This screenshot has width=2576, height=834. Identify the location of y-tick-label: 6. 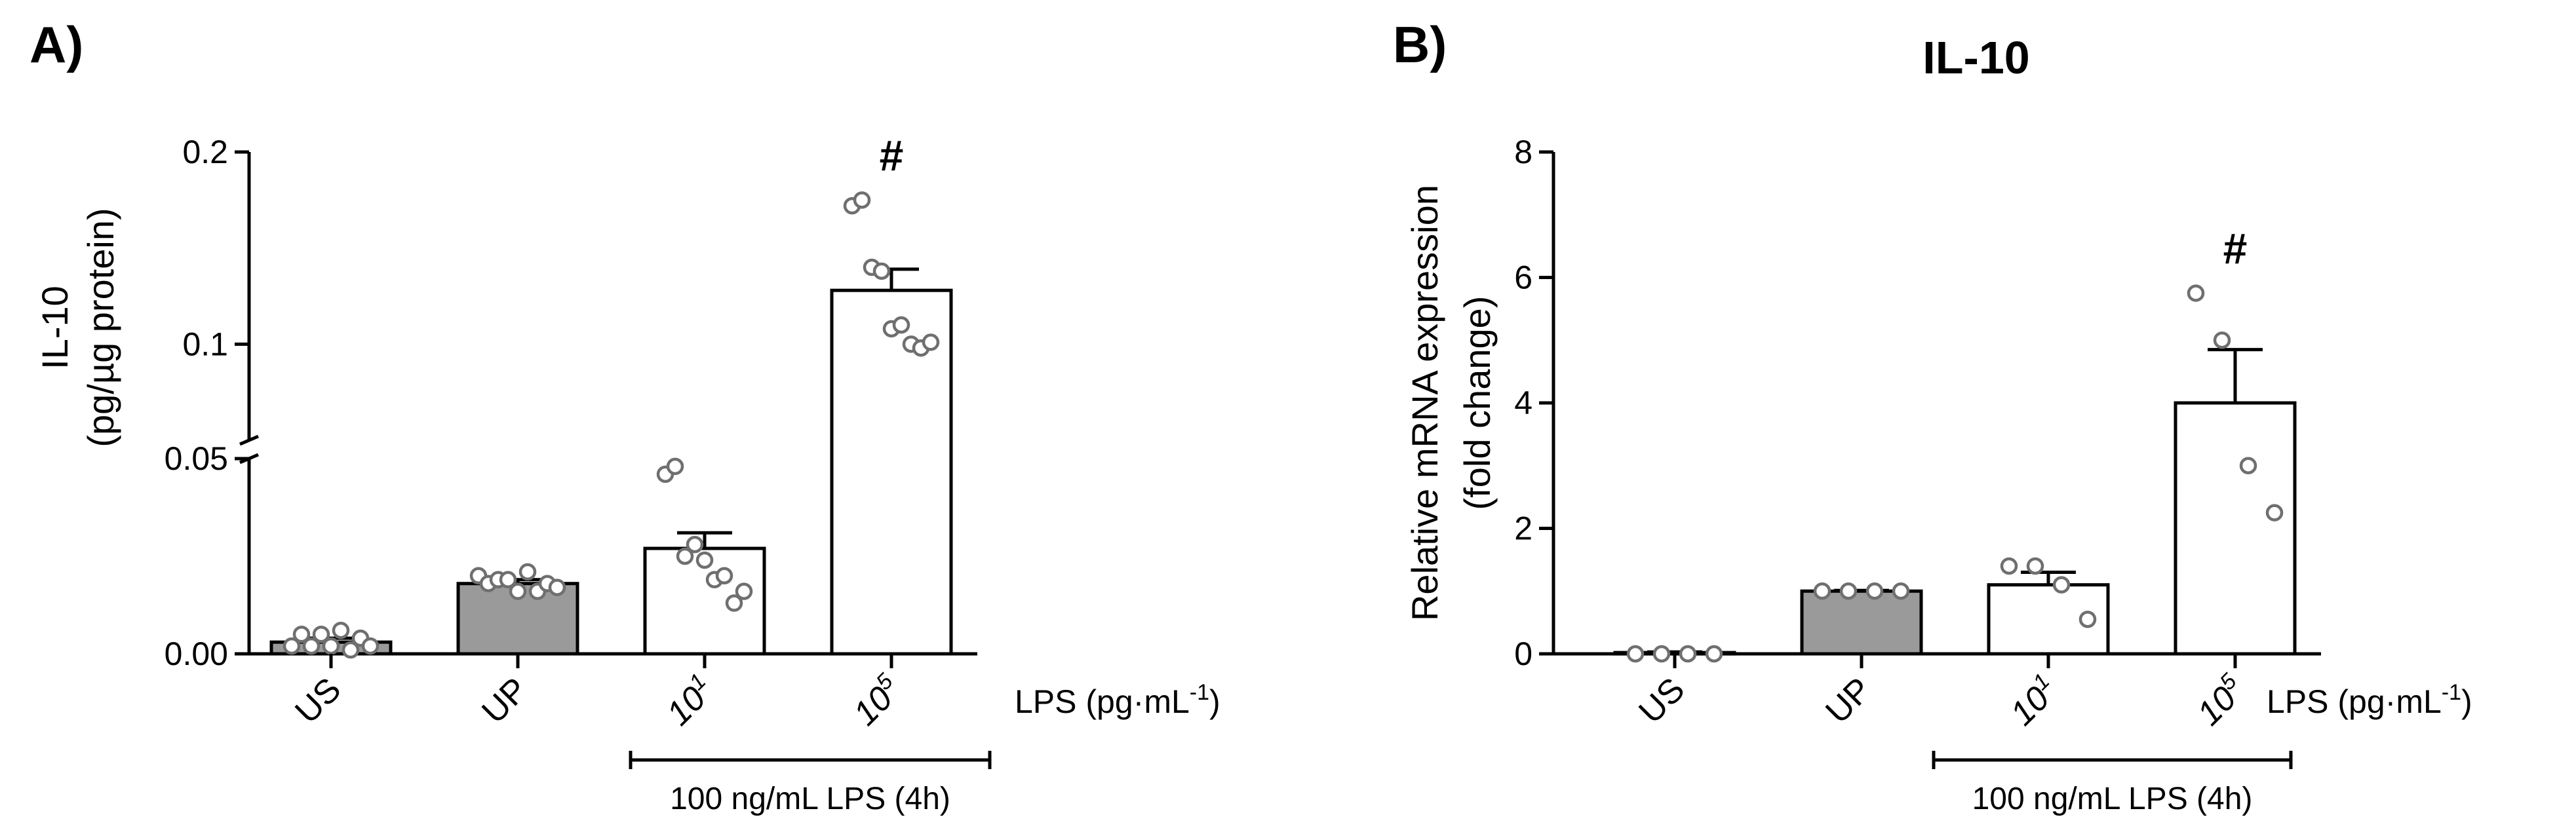
(1523, 277).